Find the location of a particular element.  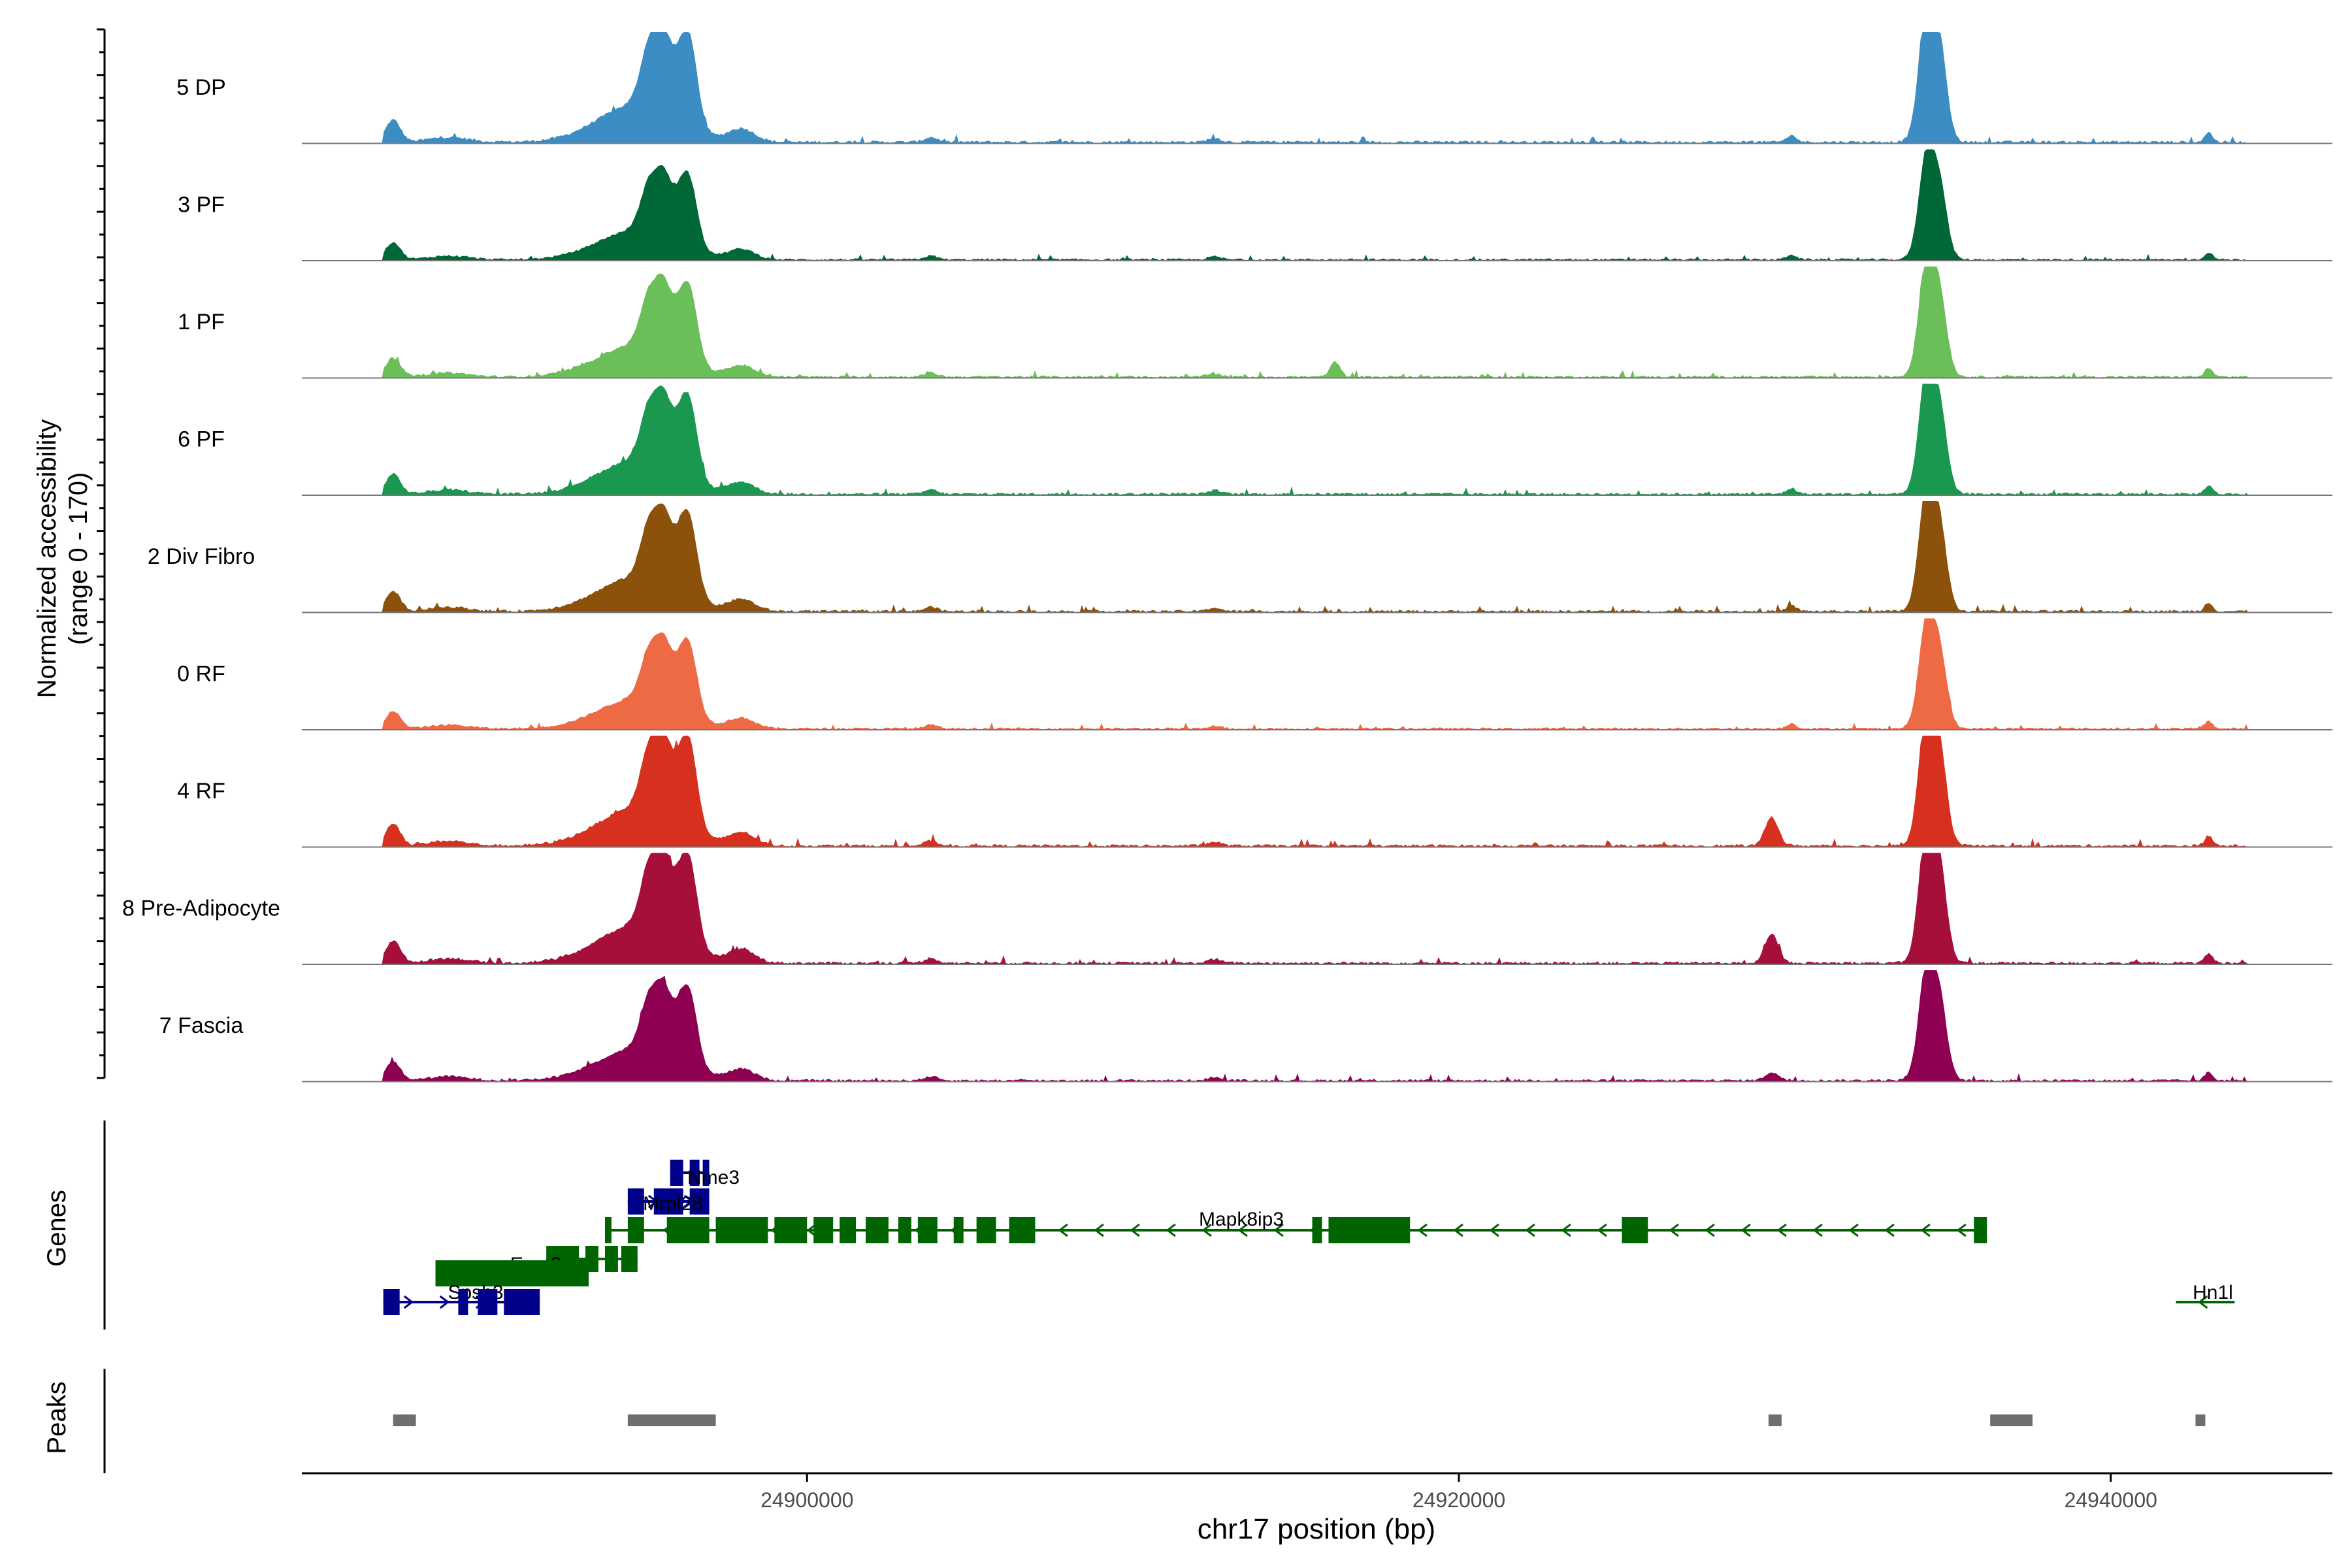

genes-panel-label: Genes is located at coordinates (56, 1228).